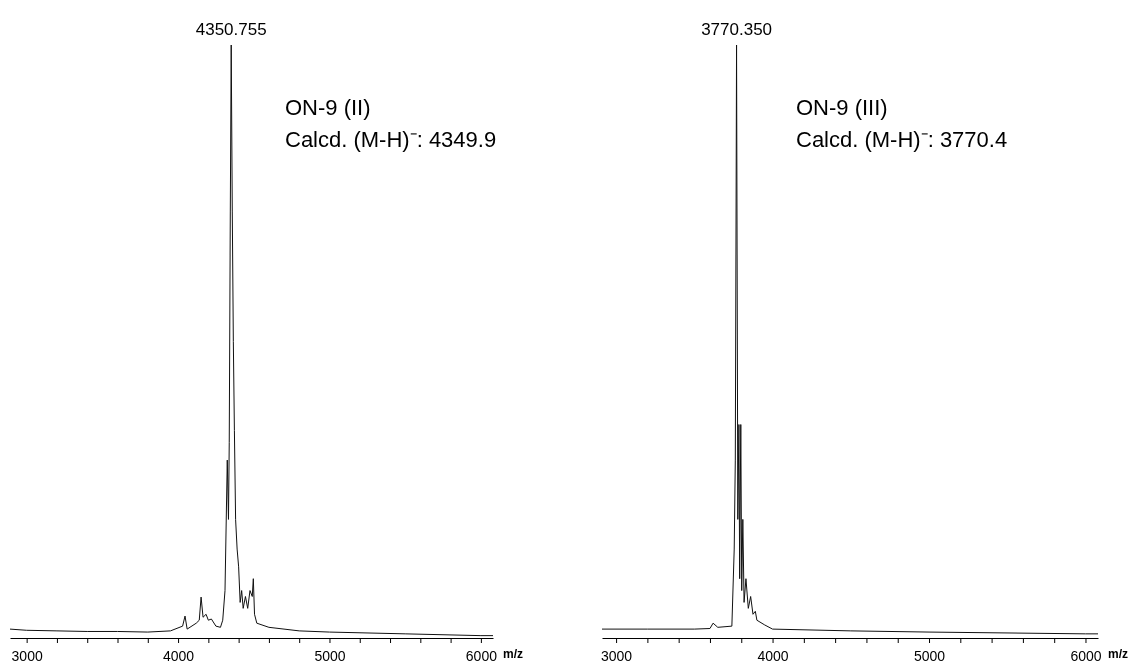 Image resolution: width=1141 pixels, height=666 pixels. Describe the element at coordinates (737, 29) in the screenshot. I see `annotation: 3770.350` at that location.